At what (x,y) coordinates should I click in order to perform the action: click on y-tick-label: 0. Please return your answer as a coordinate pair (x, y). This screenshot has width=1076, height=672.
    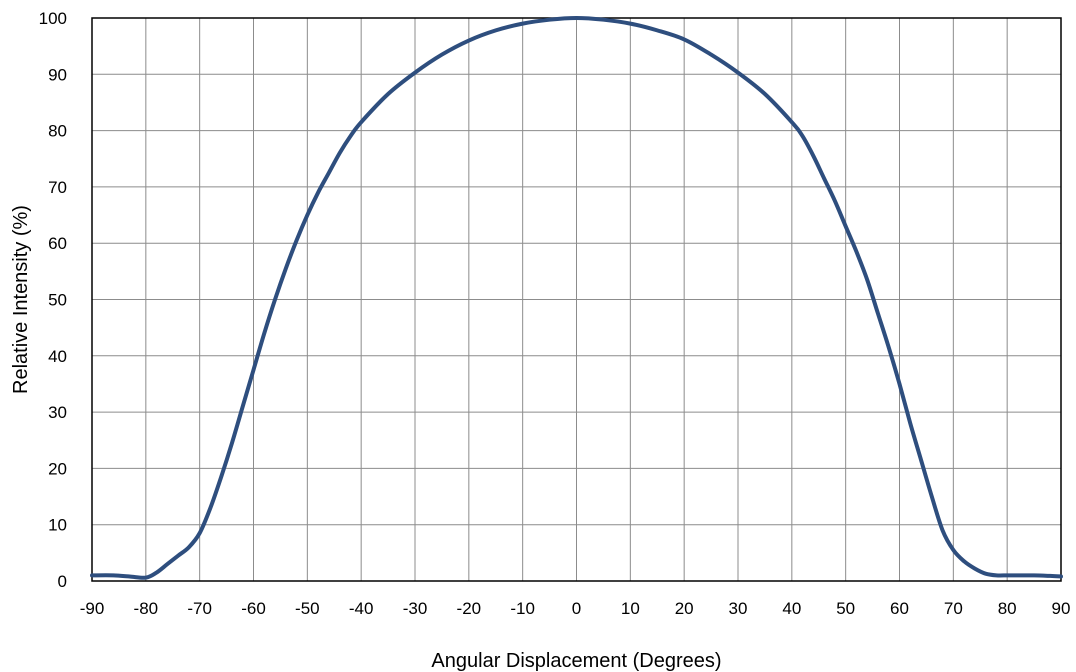
    Looking at the image, I should click on (62, 581).